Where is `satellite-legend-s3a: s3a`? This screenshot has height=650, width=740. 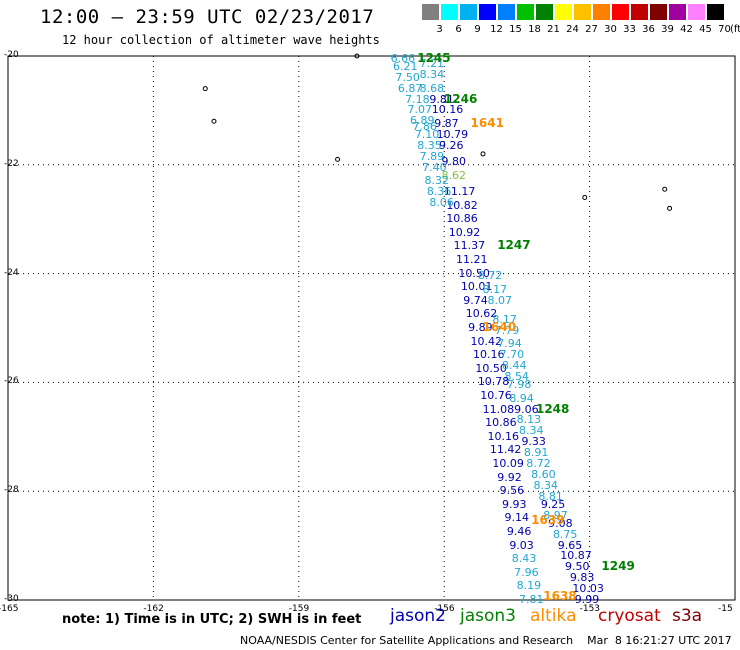
satellite-legend-s3a: s3a is located at coordinates (687, 616).